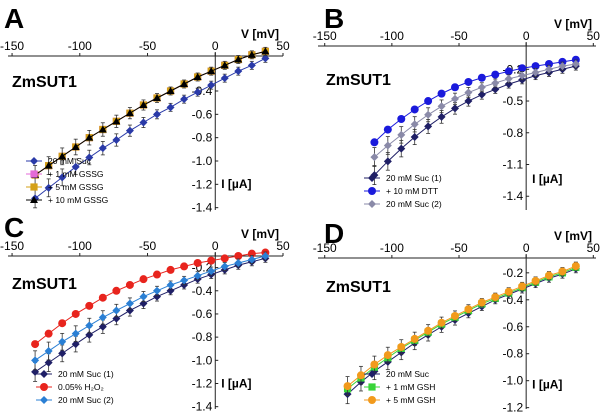 This screenshot has height=417, width=608. I want to click on panel-letter: A, so click(14, 18).